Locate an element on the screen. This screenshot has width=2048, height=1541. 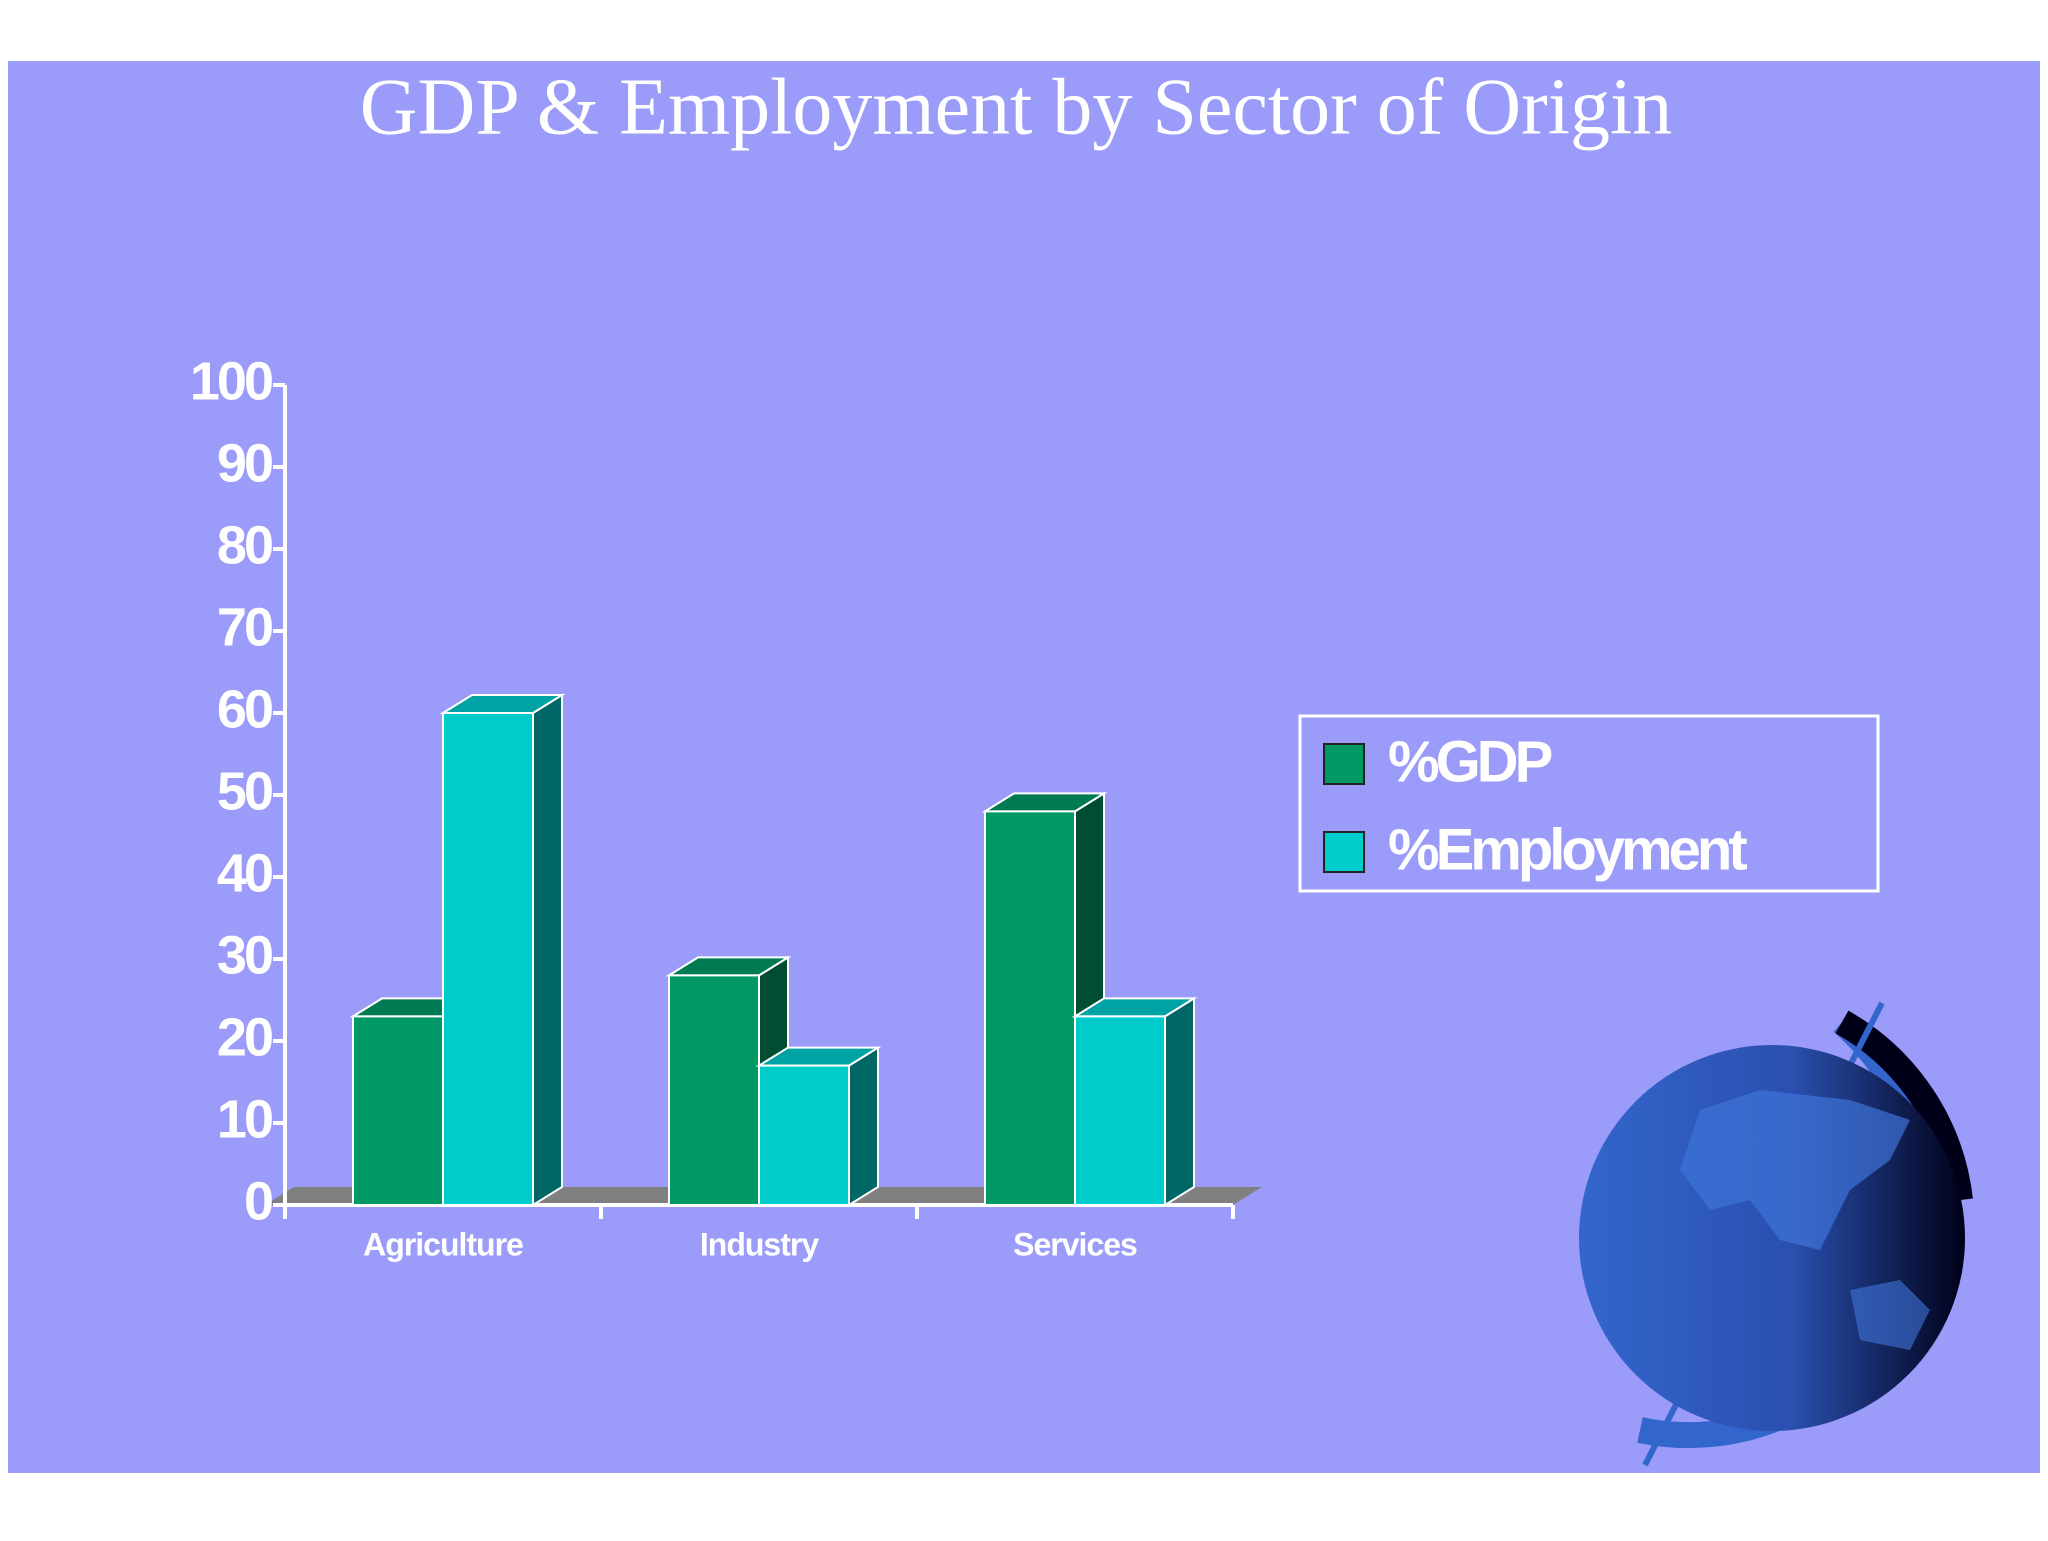
globe is located at coordinates (1776, 1234).